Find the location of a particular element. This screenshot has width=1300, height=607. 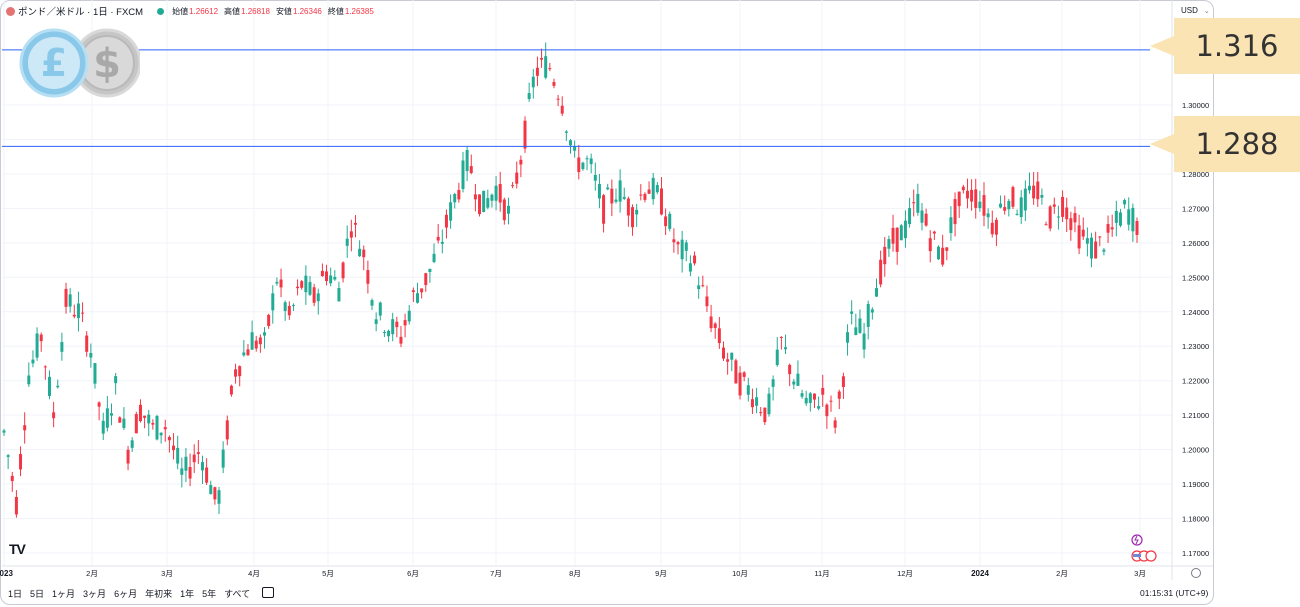

tradingview-logo-icon: TV is located at coordinates (17, 549).